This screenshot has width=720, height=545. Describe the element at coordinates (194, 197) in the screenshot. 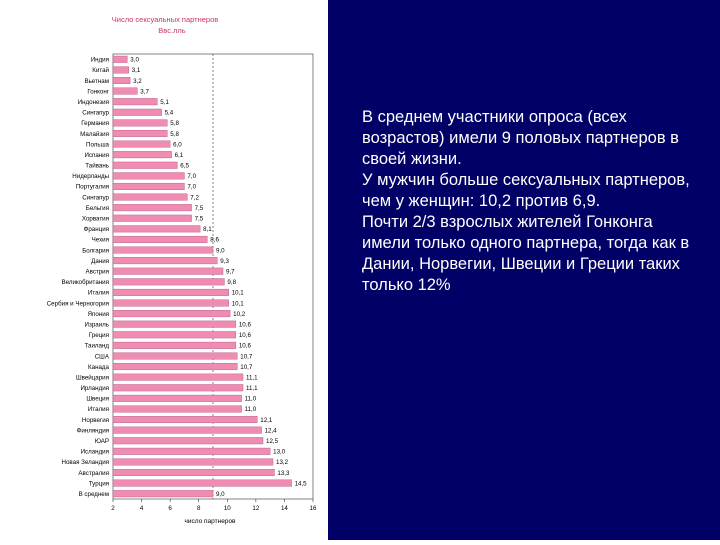

I see `value-label: 7,2` at that location.